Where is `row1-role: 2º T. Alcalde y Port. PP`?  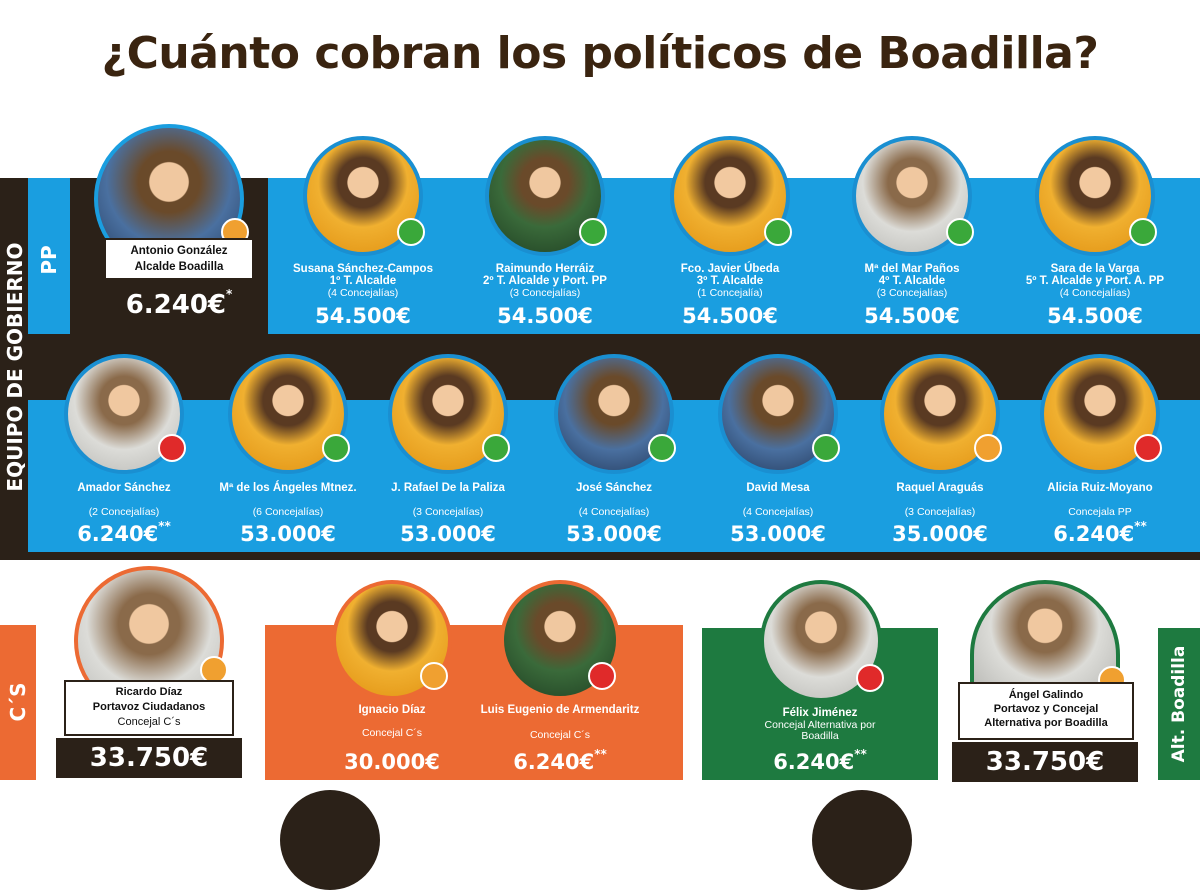
row1-role: 2º T. Alcalde y Port. PP is located at coordinates (545, 281).